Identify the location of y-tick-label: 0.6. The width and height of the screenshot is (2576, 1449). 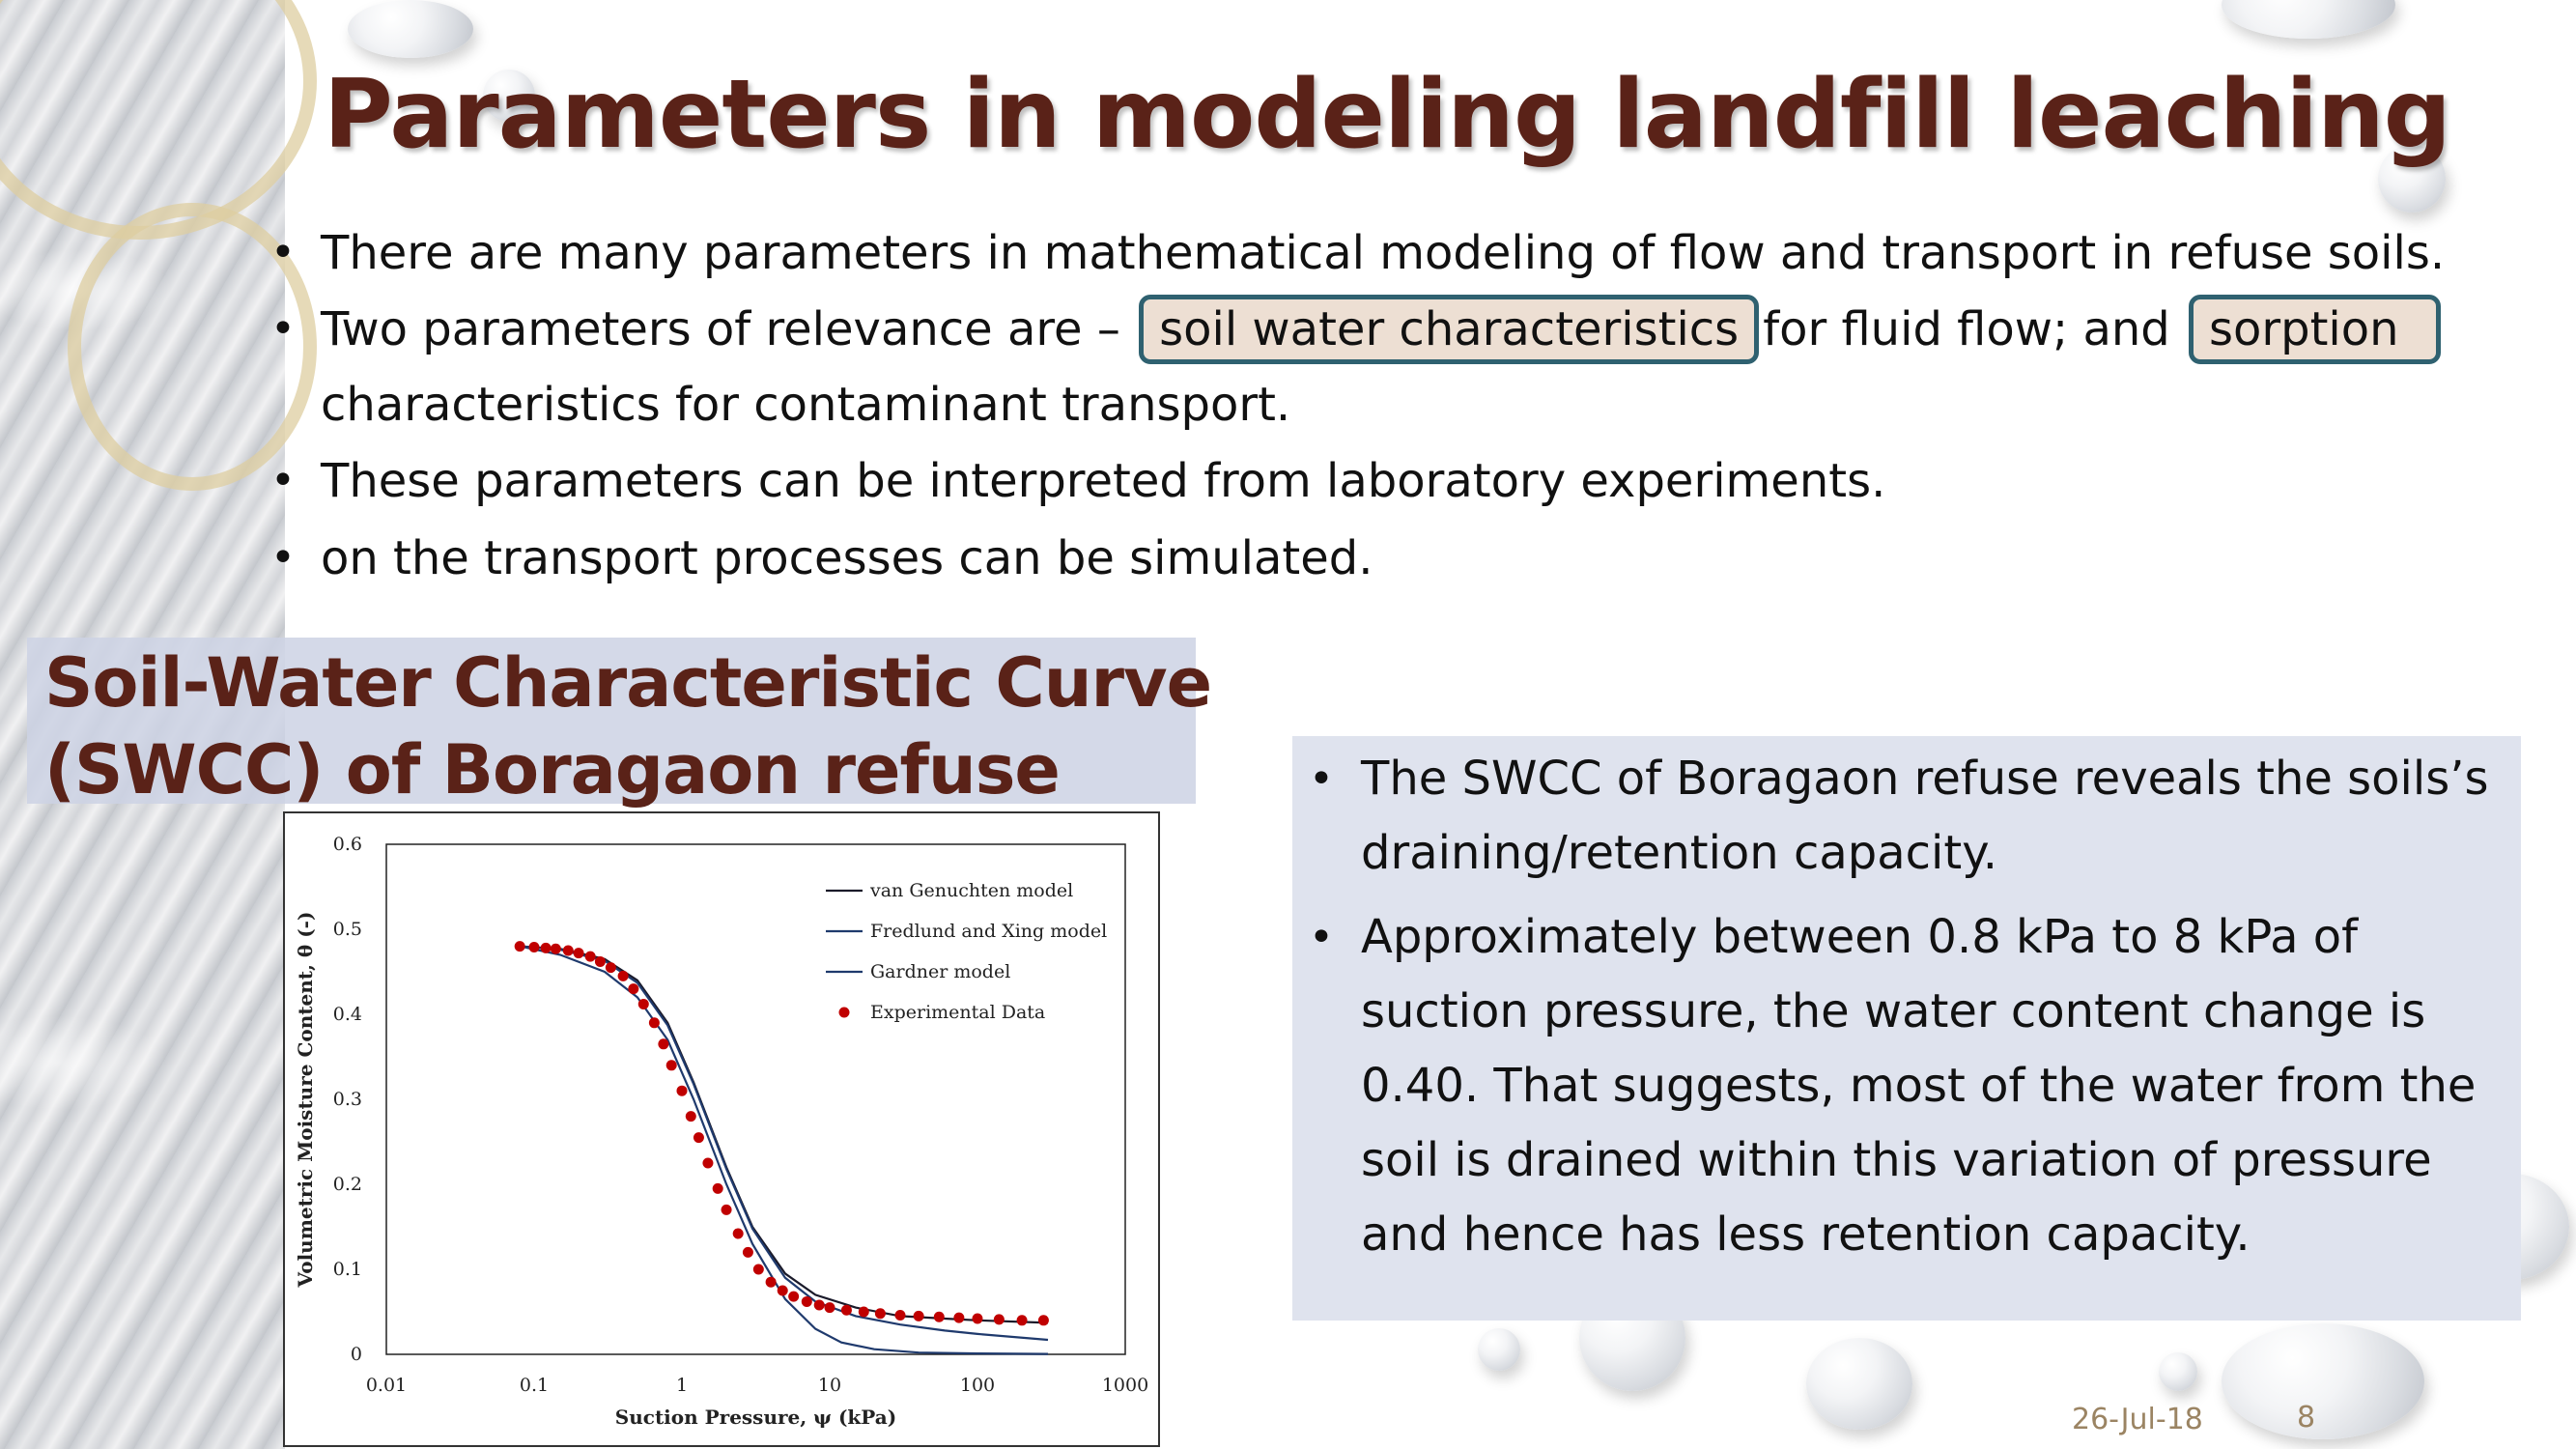
(347, 844).